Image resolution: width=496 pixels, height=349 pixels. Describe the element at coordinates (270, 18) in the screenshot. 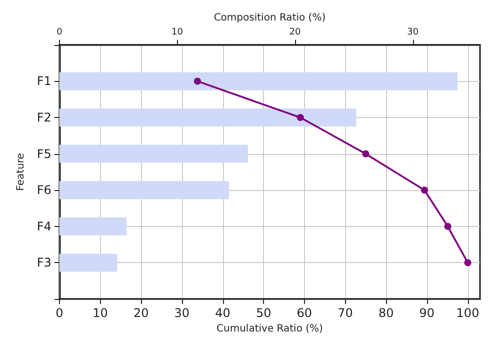

I see `x2-axis-title: Composition Ratio (%)` at that location.